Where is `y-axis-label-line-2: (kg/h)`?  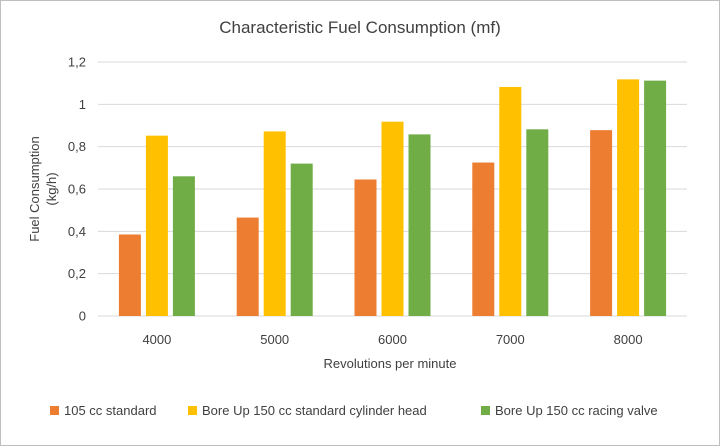 y-axis-label-line-2: (kg/h) is located at coordinates (51, 188).